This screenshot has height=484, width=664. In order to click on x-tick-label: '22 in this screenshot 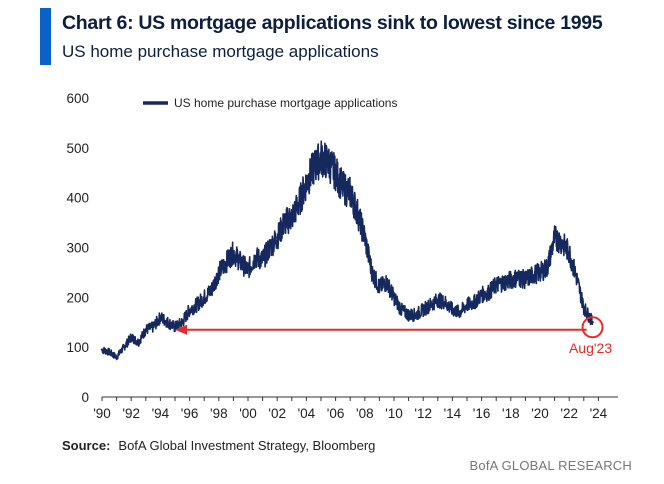, I will do `click(569, 413)`.